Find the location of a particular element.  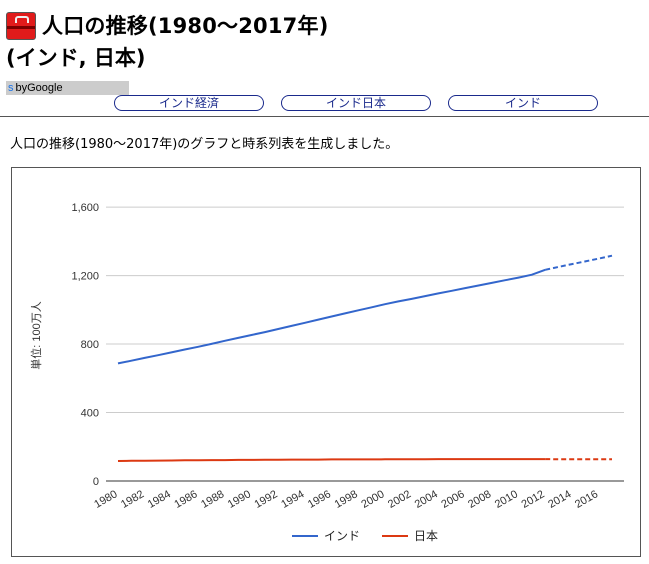

legend-label: インド is located at coordinates (342, 536).